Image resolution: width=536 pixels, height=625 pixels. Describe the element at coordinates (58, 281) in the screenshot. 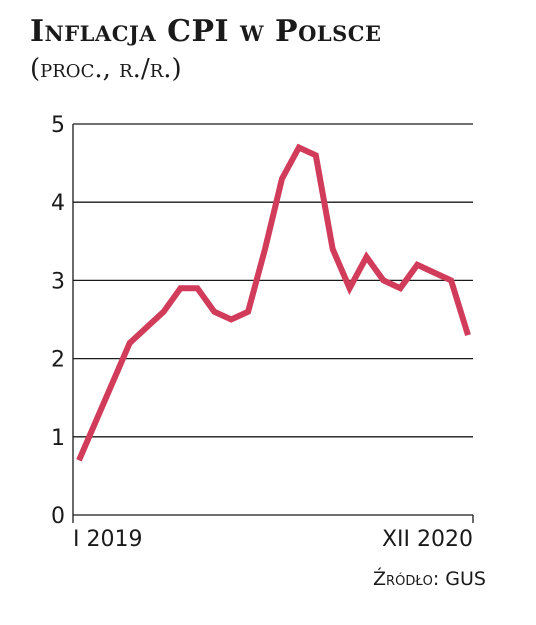

I see `y-tick-label: 3` at that location.